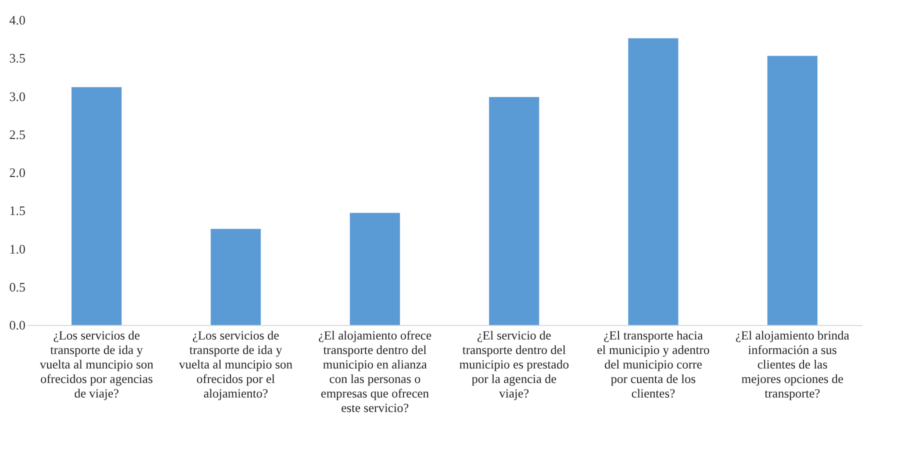  What do you see at coordinates (514, 364) in the screenshot?
I see `x-tick-label: ¿El servicio de transporte dentro del municipio es prestado por la agencia de viaje?` at bounding box center [514, 364].